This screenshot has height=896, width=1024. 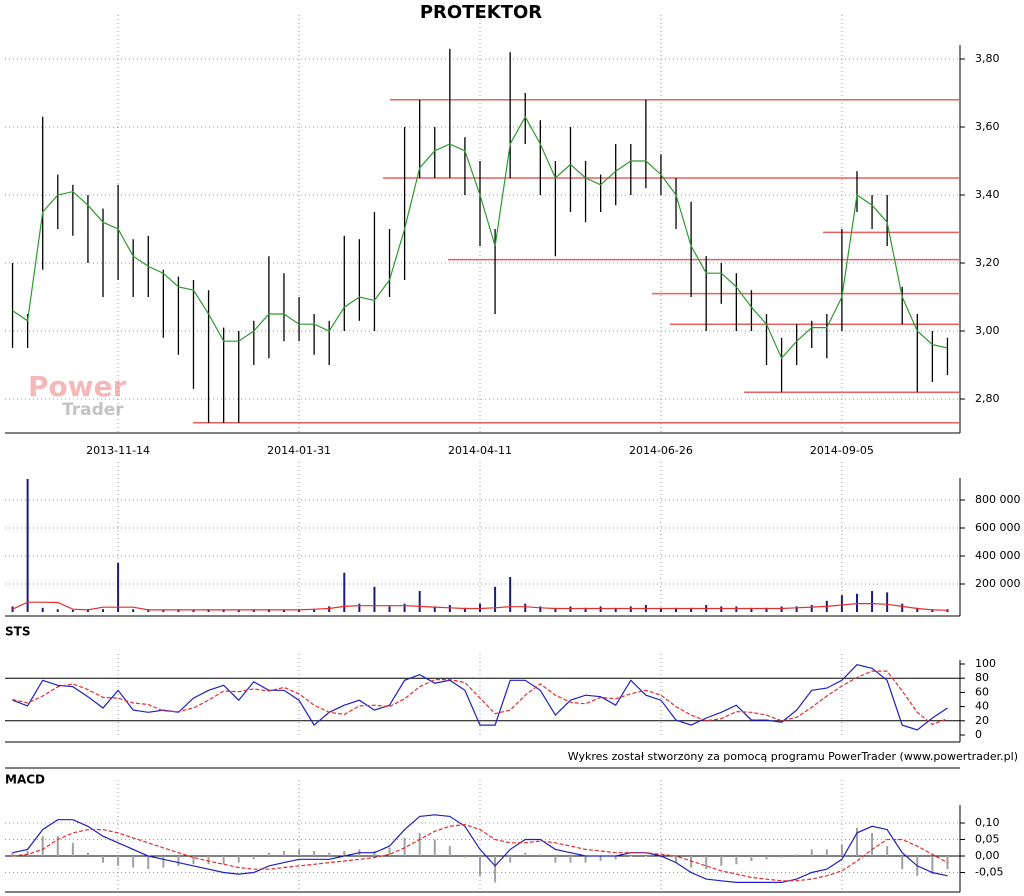 What do you see at coordinates (17, 632) in the screenshot?
I see `chart-title: STS` at bounding box center [17, 632].